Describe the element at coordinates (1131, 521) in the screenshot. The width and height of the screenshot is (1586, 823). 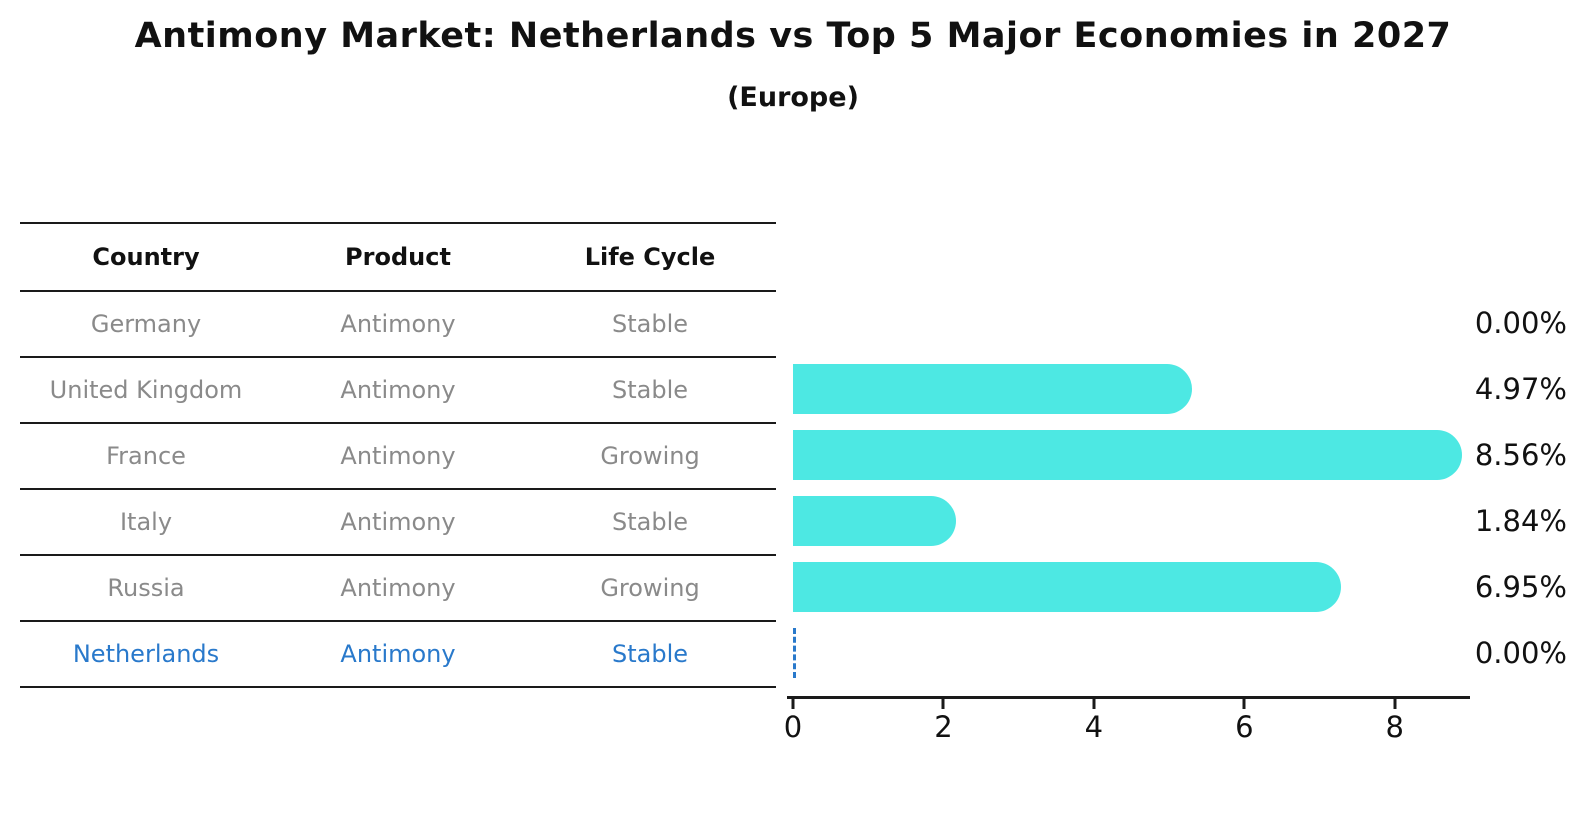
I see `bar-row-italy` at that location.